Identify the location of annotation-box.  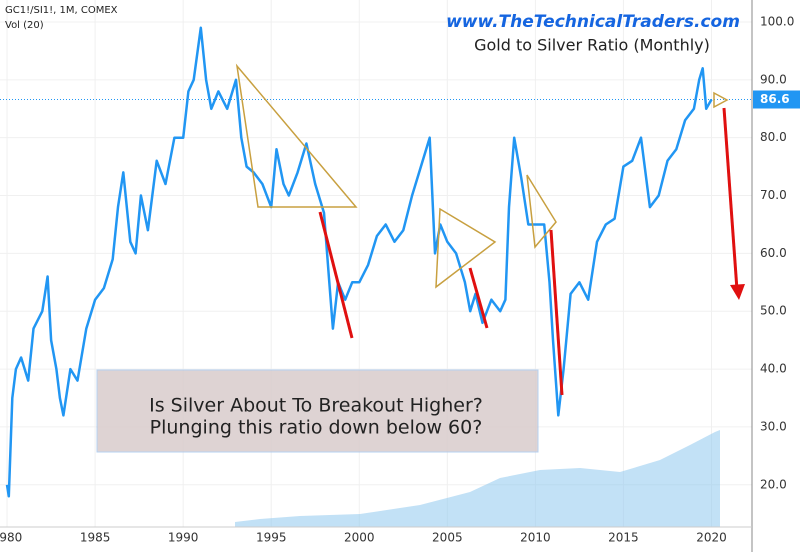
(317, 411).